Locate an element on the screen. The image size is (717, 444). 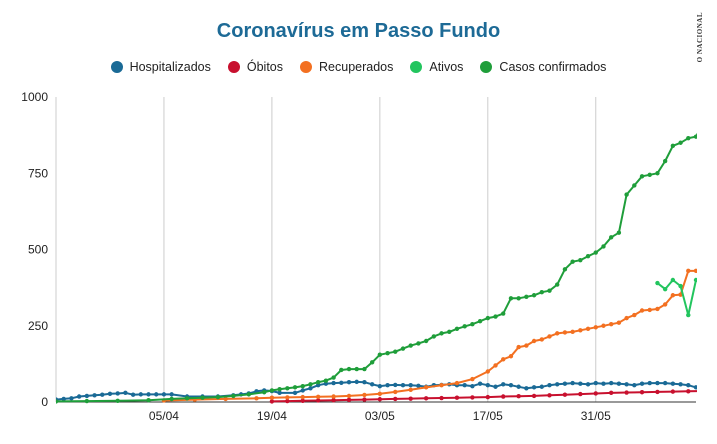
legend-item: Casos confirmados is located at coordinates (543, 67).